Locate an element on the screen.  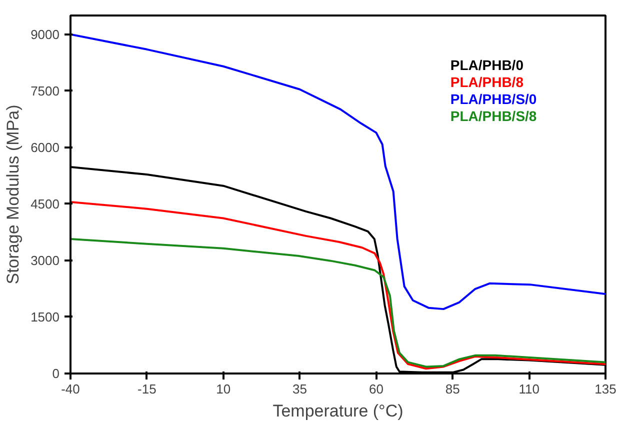
y-tick-label: 4500 is located at coordinates (45, 204).